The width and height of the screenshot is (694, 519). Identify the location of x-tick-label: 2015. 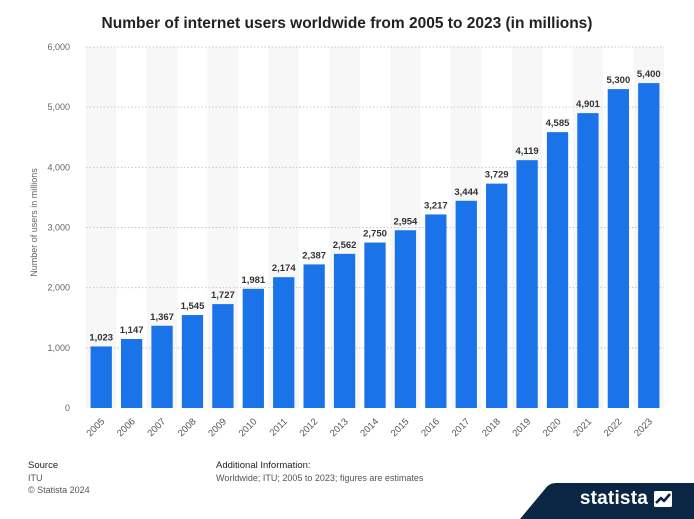
(400, 427).